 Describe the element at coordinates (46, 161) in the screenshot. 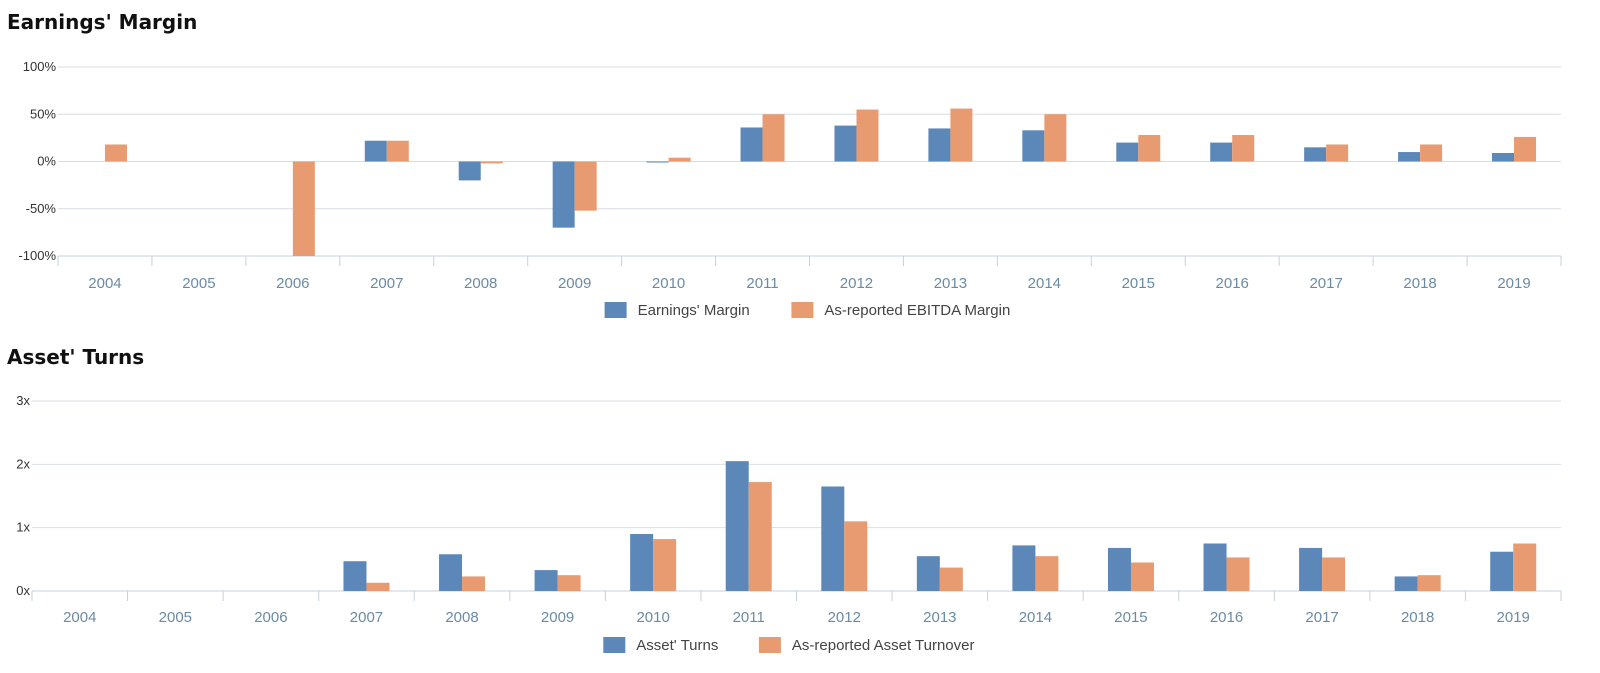

I see `y-tick-label: 0%` at that location.